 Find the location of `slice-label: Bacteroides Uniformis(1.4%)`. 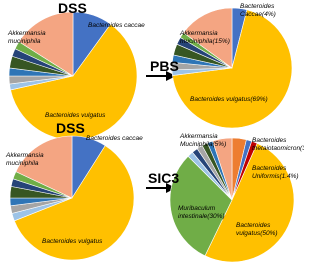

slice-label: Bacteroides Uniformis(1.4%) is located at coordinates (275, 172).